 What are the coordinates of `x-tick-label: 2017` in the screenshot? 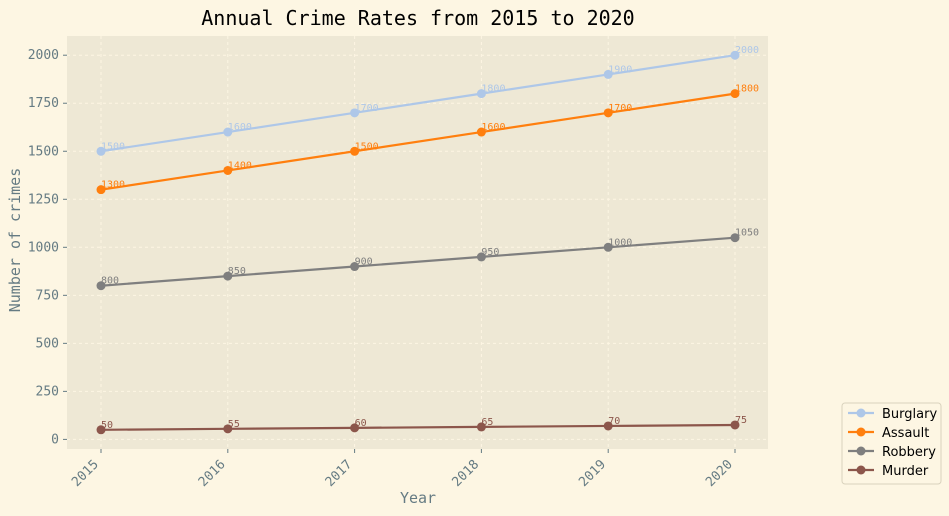 It's located at (339, 473).